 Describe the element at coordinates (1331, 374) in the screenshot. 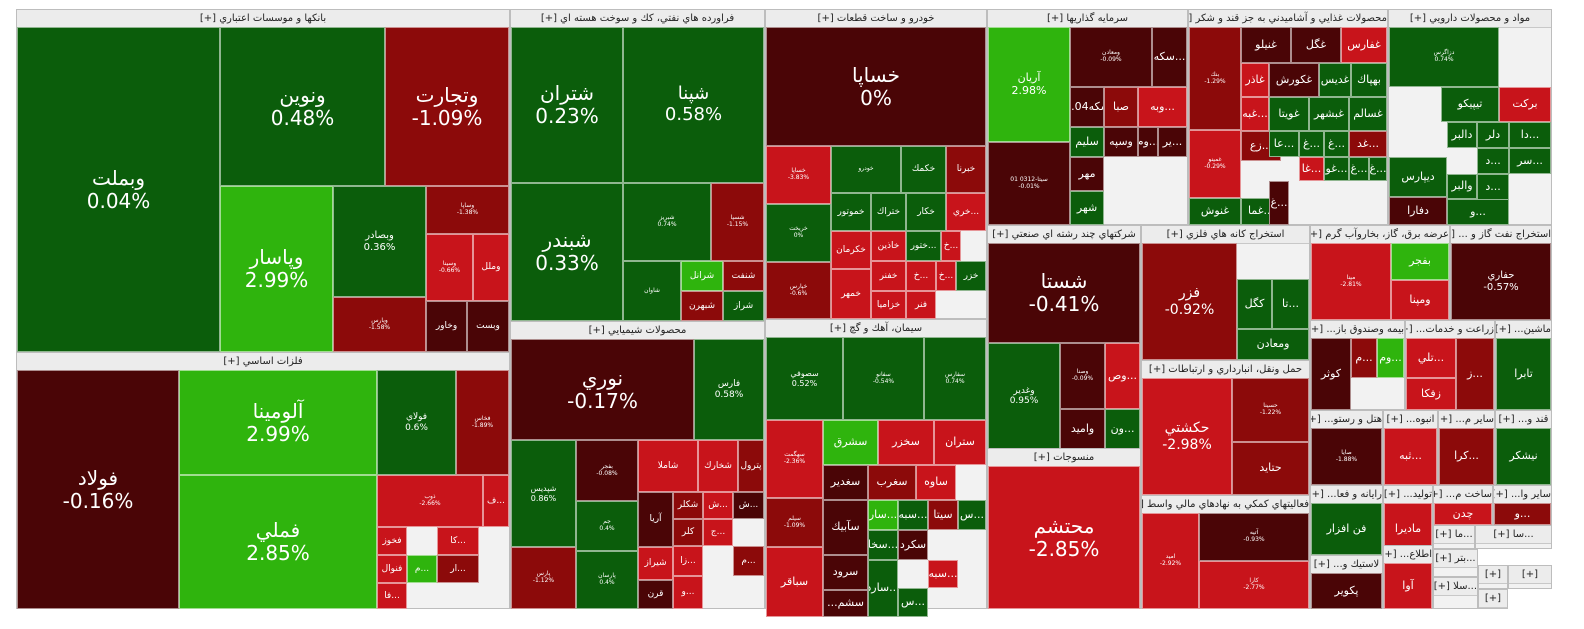

I see `treemap-tile: كوثر` at that location.